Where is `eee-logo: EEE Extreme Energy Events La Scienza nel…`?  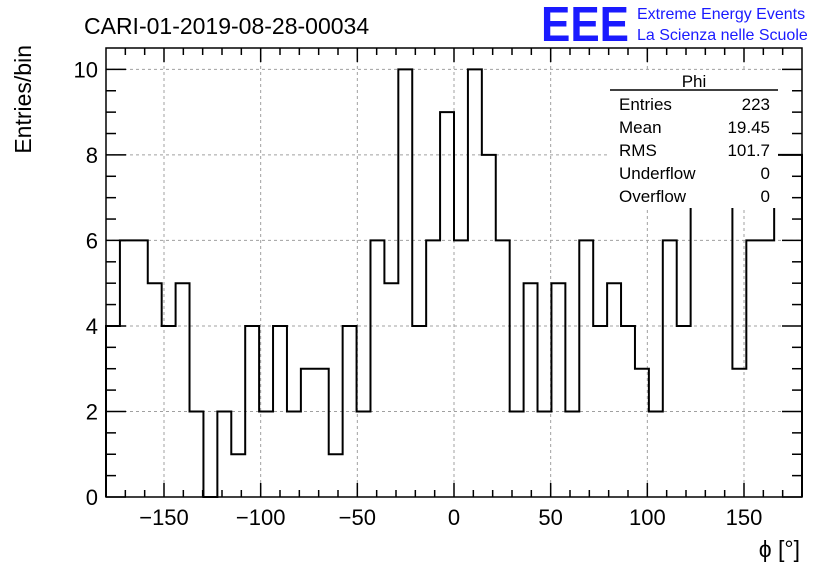 eee-logo: EEE Extreme Energy Events La Scienza nel… is located at coordinates (674, 26).